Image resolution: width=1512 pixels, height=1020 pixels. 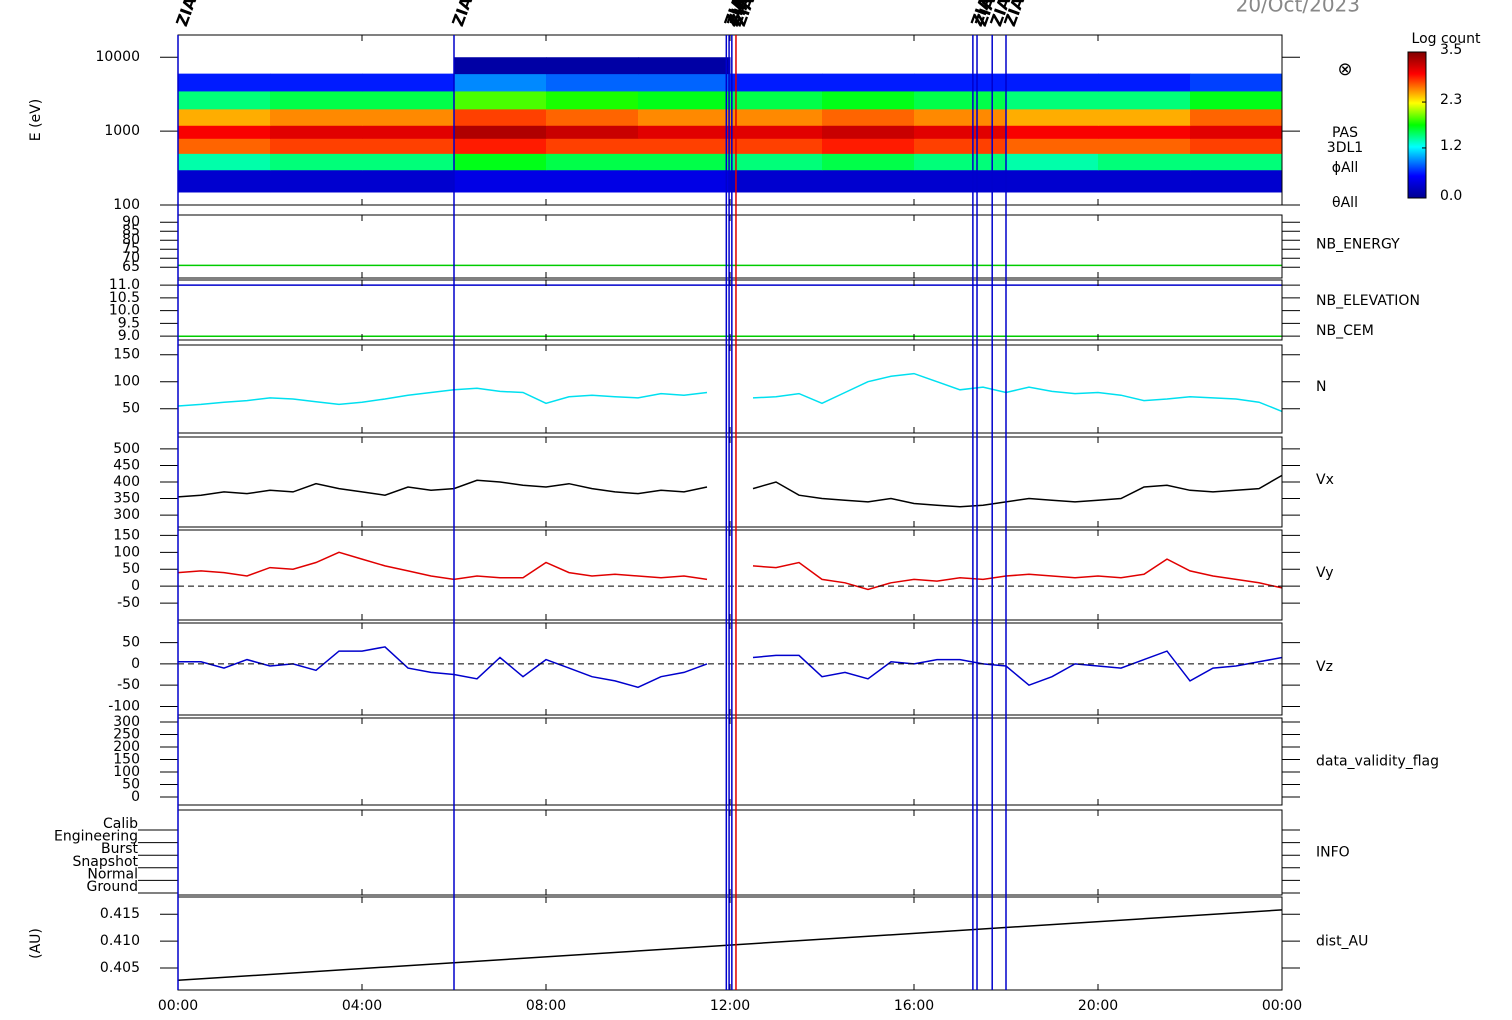 What do you see at coordinates (546, 1006) in the screenshot?
I see `x-tick-label: 08:00` at bounding box center [546, 1006].